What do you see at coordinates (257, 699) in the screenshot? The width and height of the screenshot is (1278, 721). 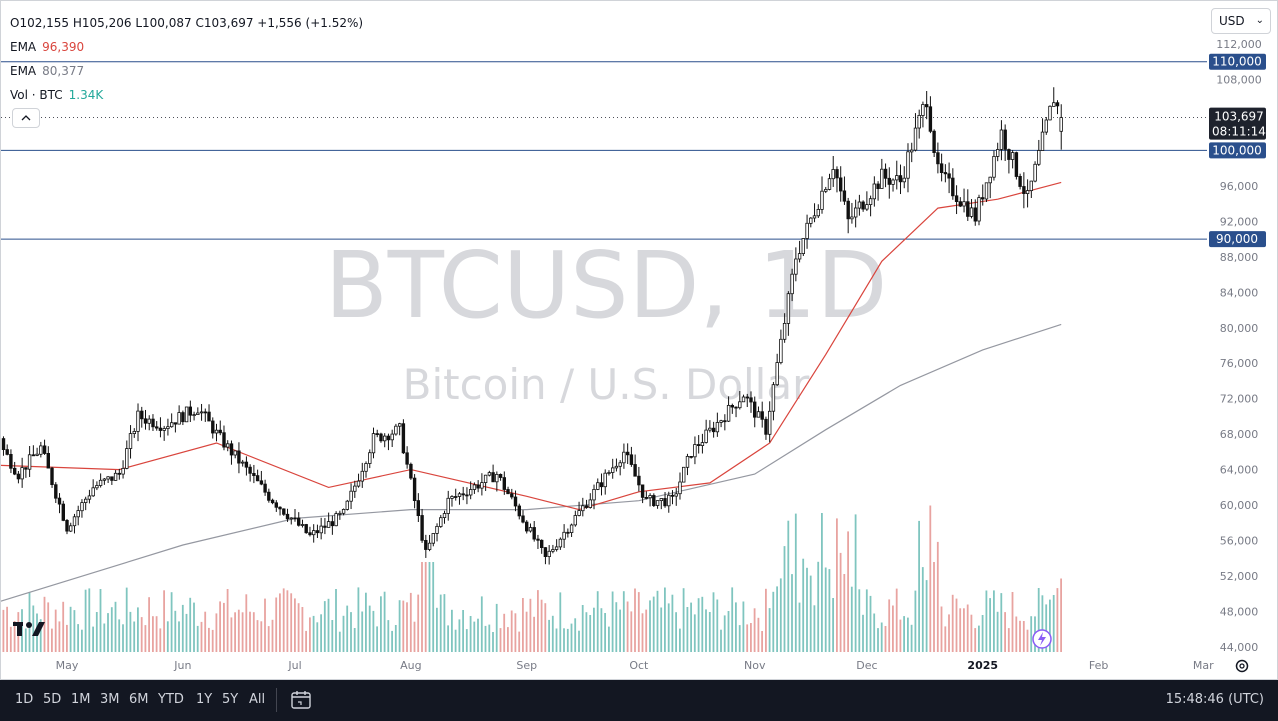 I see `timeframe-all: All` at bounding box center [257, 699].